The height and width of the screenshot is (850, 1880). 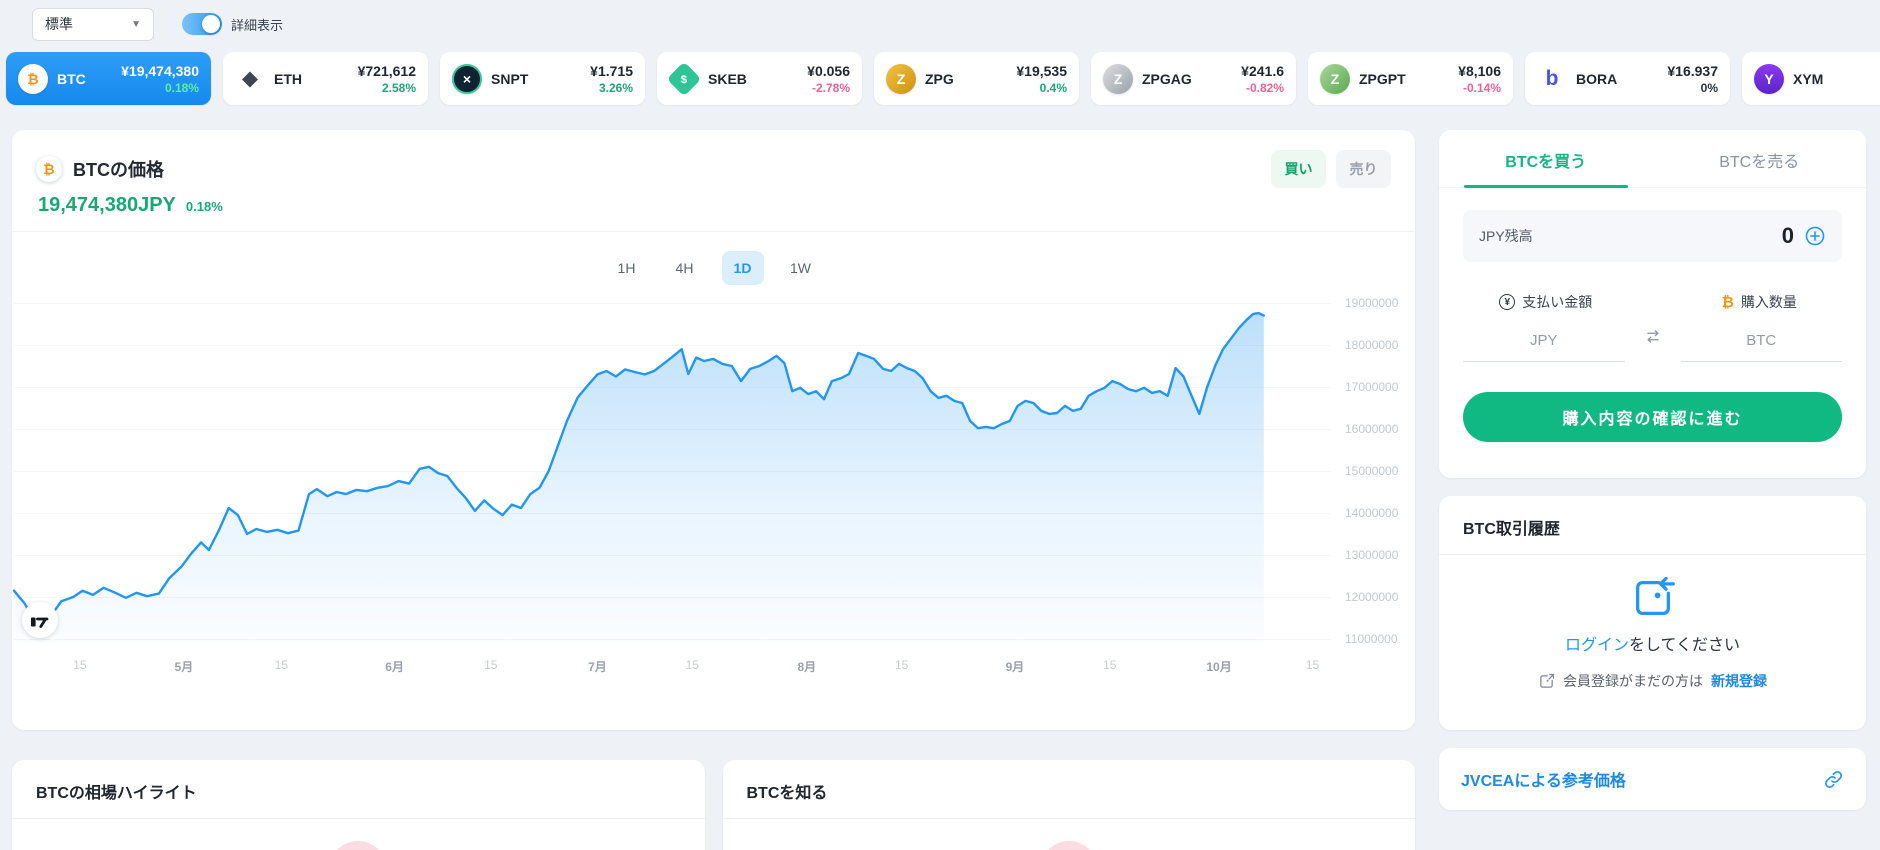 I want to click on trade-history-title: BTC取引履歴, so click(x=1652, y=525).